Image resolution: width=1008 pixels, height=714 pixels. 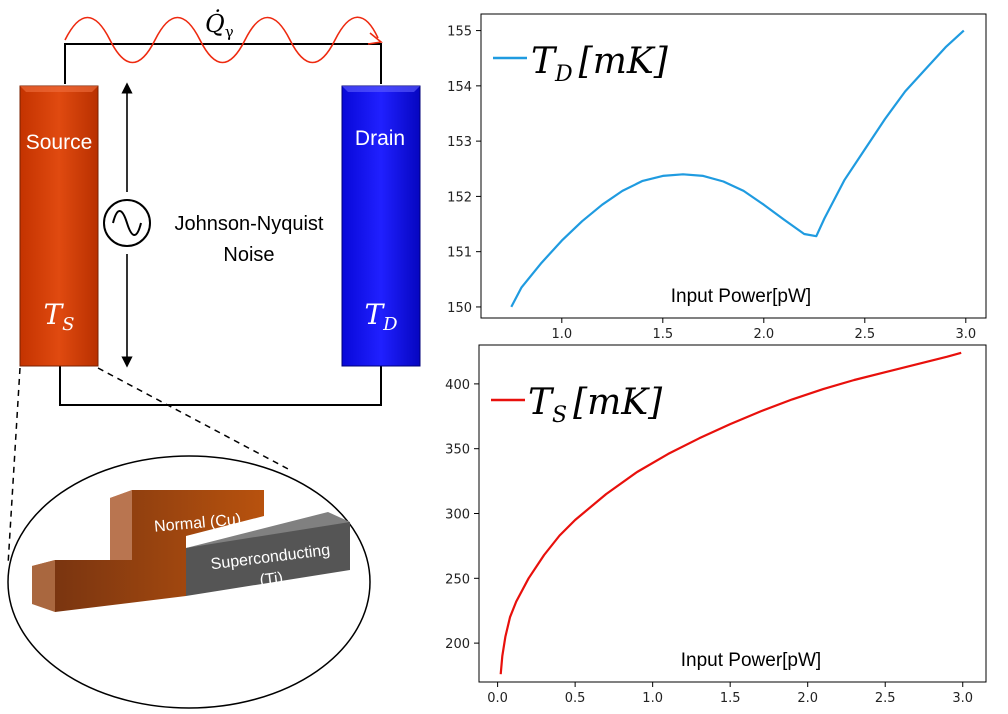 What do you see at coordinates (194, 419) in the screenshot?
I see `zoom-line-right` at bounding box center [194, 419].